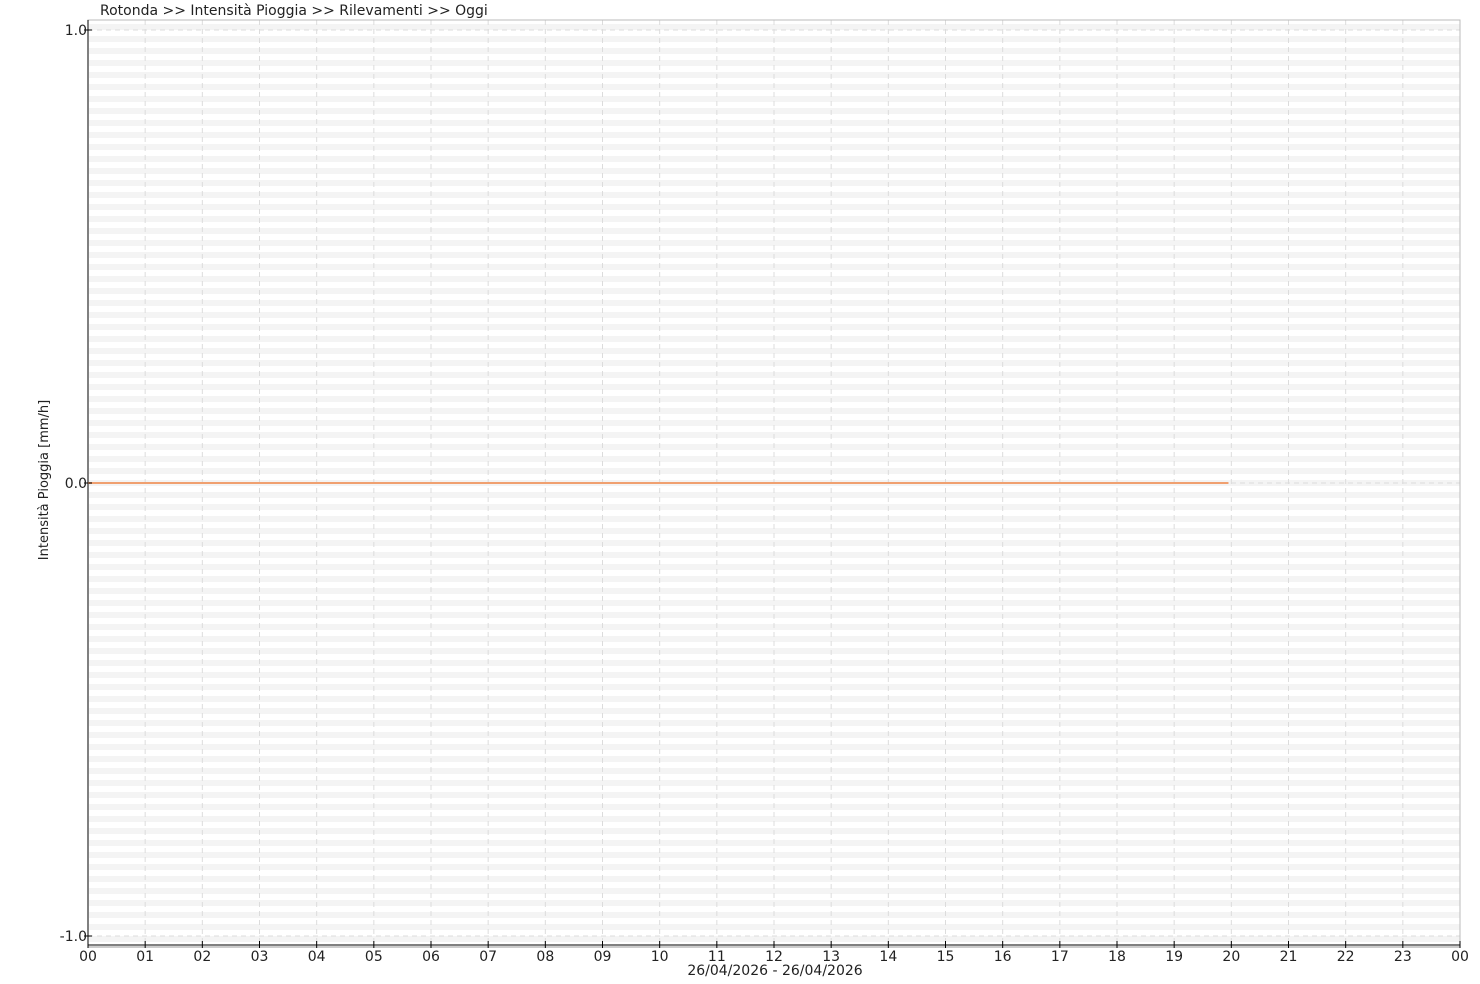 Image resolution: width=1480 pixels, height=984 pixels. Describe the element at coordinates (488, 957) in the screenshot. I see `x-tick-label: 07` at that location.